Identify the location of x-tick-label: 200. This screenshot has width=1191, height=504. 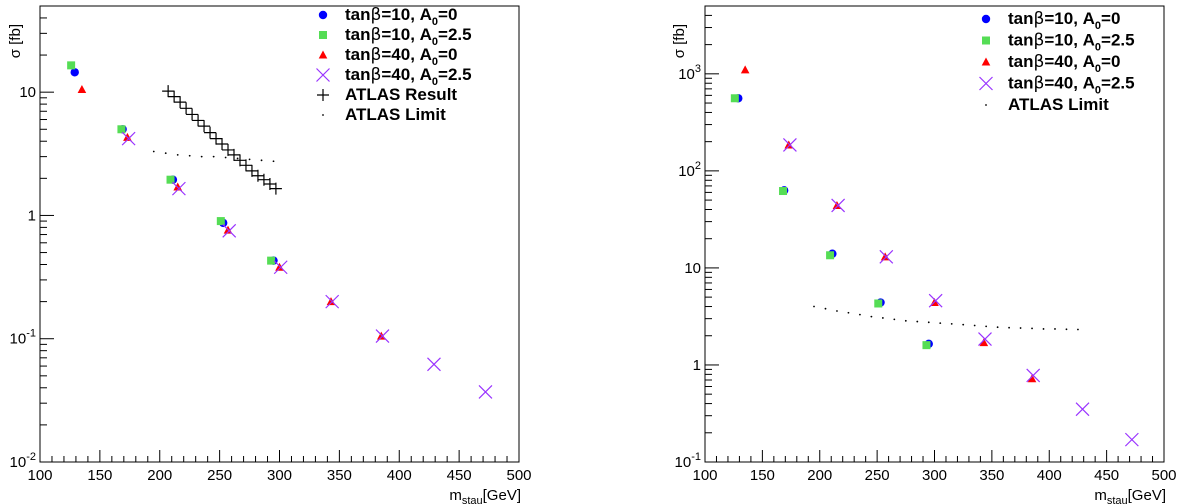
(159, 475).